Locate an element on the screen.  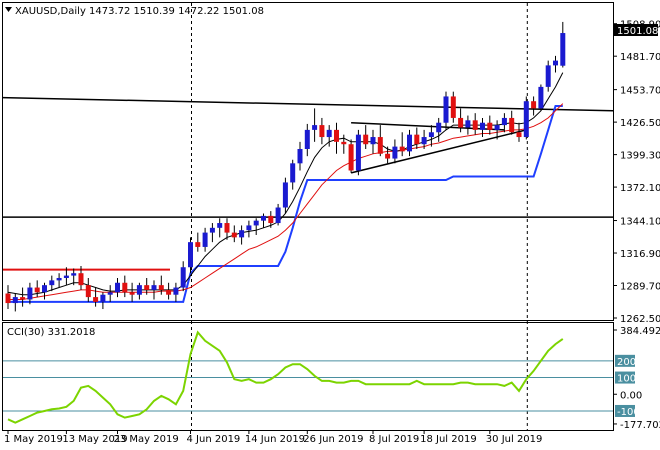
time-tick-label: 18 Jul 2019 is located at coordinates (448, 439).